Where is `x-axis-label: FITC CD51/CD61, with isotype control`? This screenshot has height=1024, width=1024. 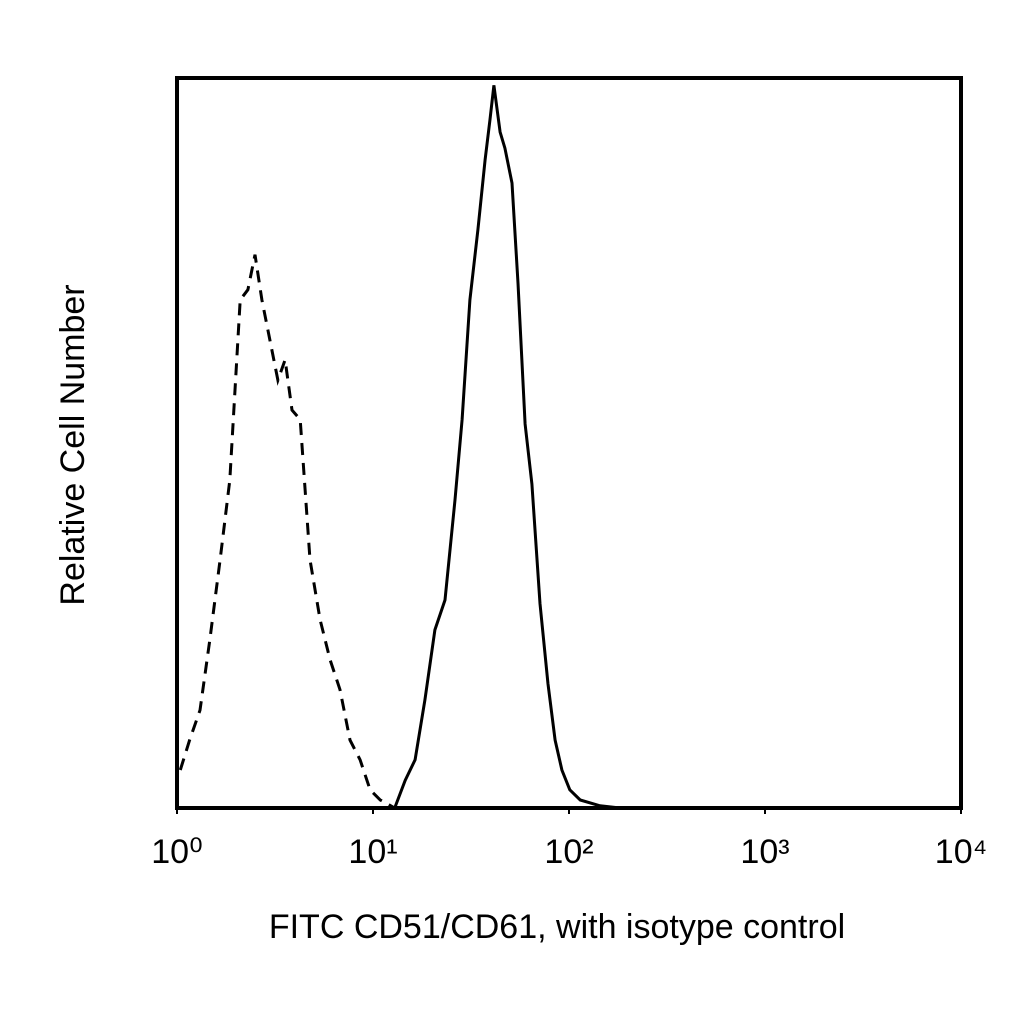 x-axis-label: FITC CD51/CD61, with isotype control is located at coordinates (557, 927).